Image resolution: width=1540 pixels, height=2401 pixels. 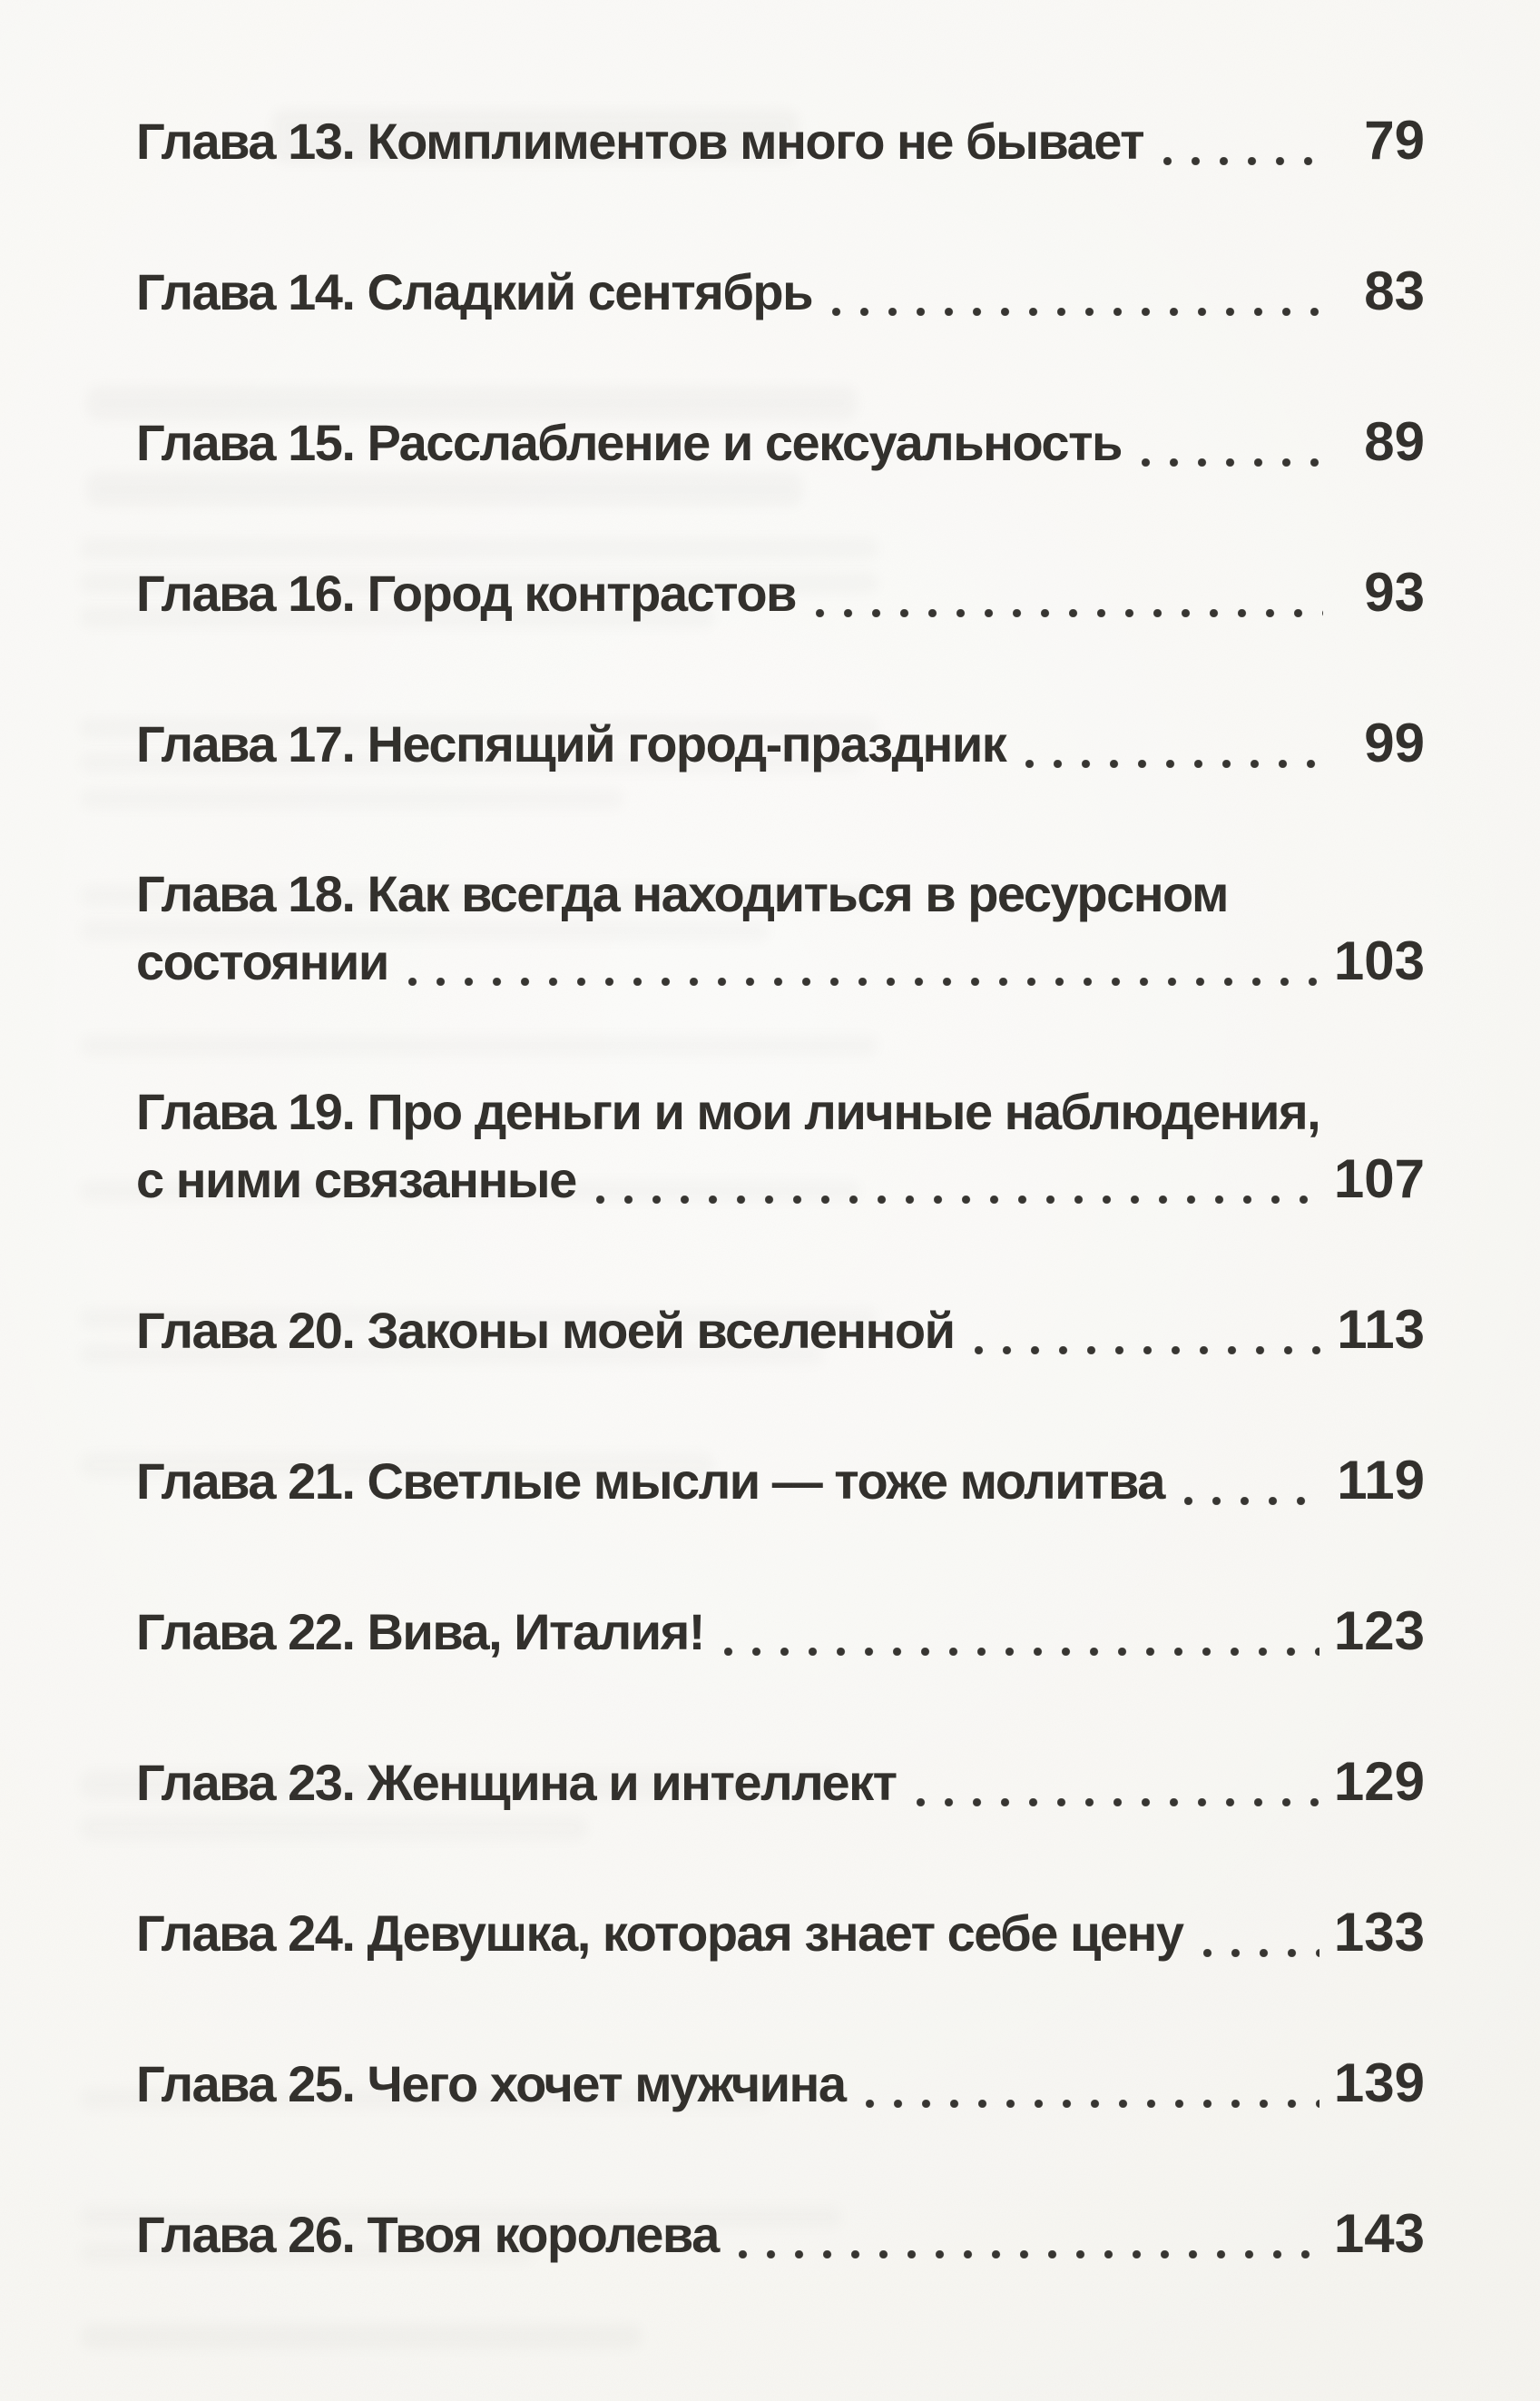 I want to click on toc-entry-title: с ними связанные, so click(x=356, y=1179).